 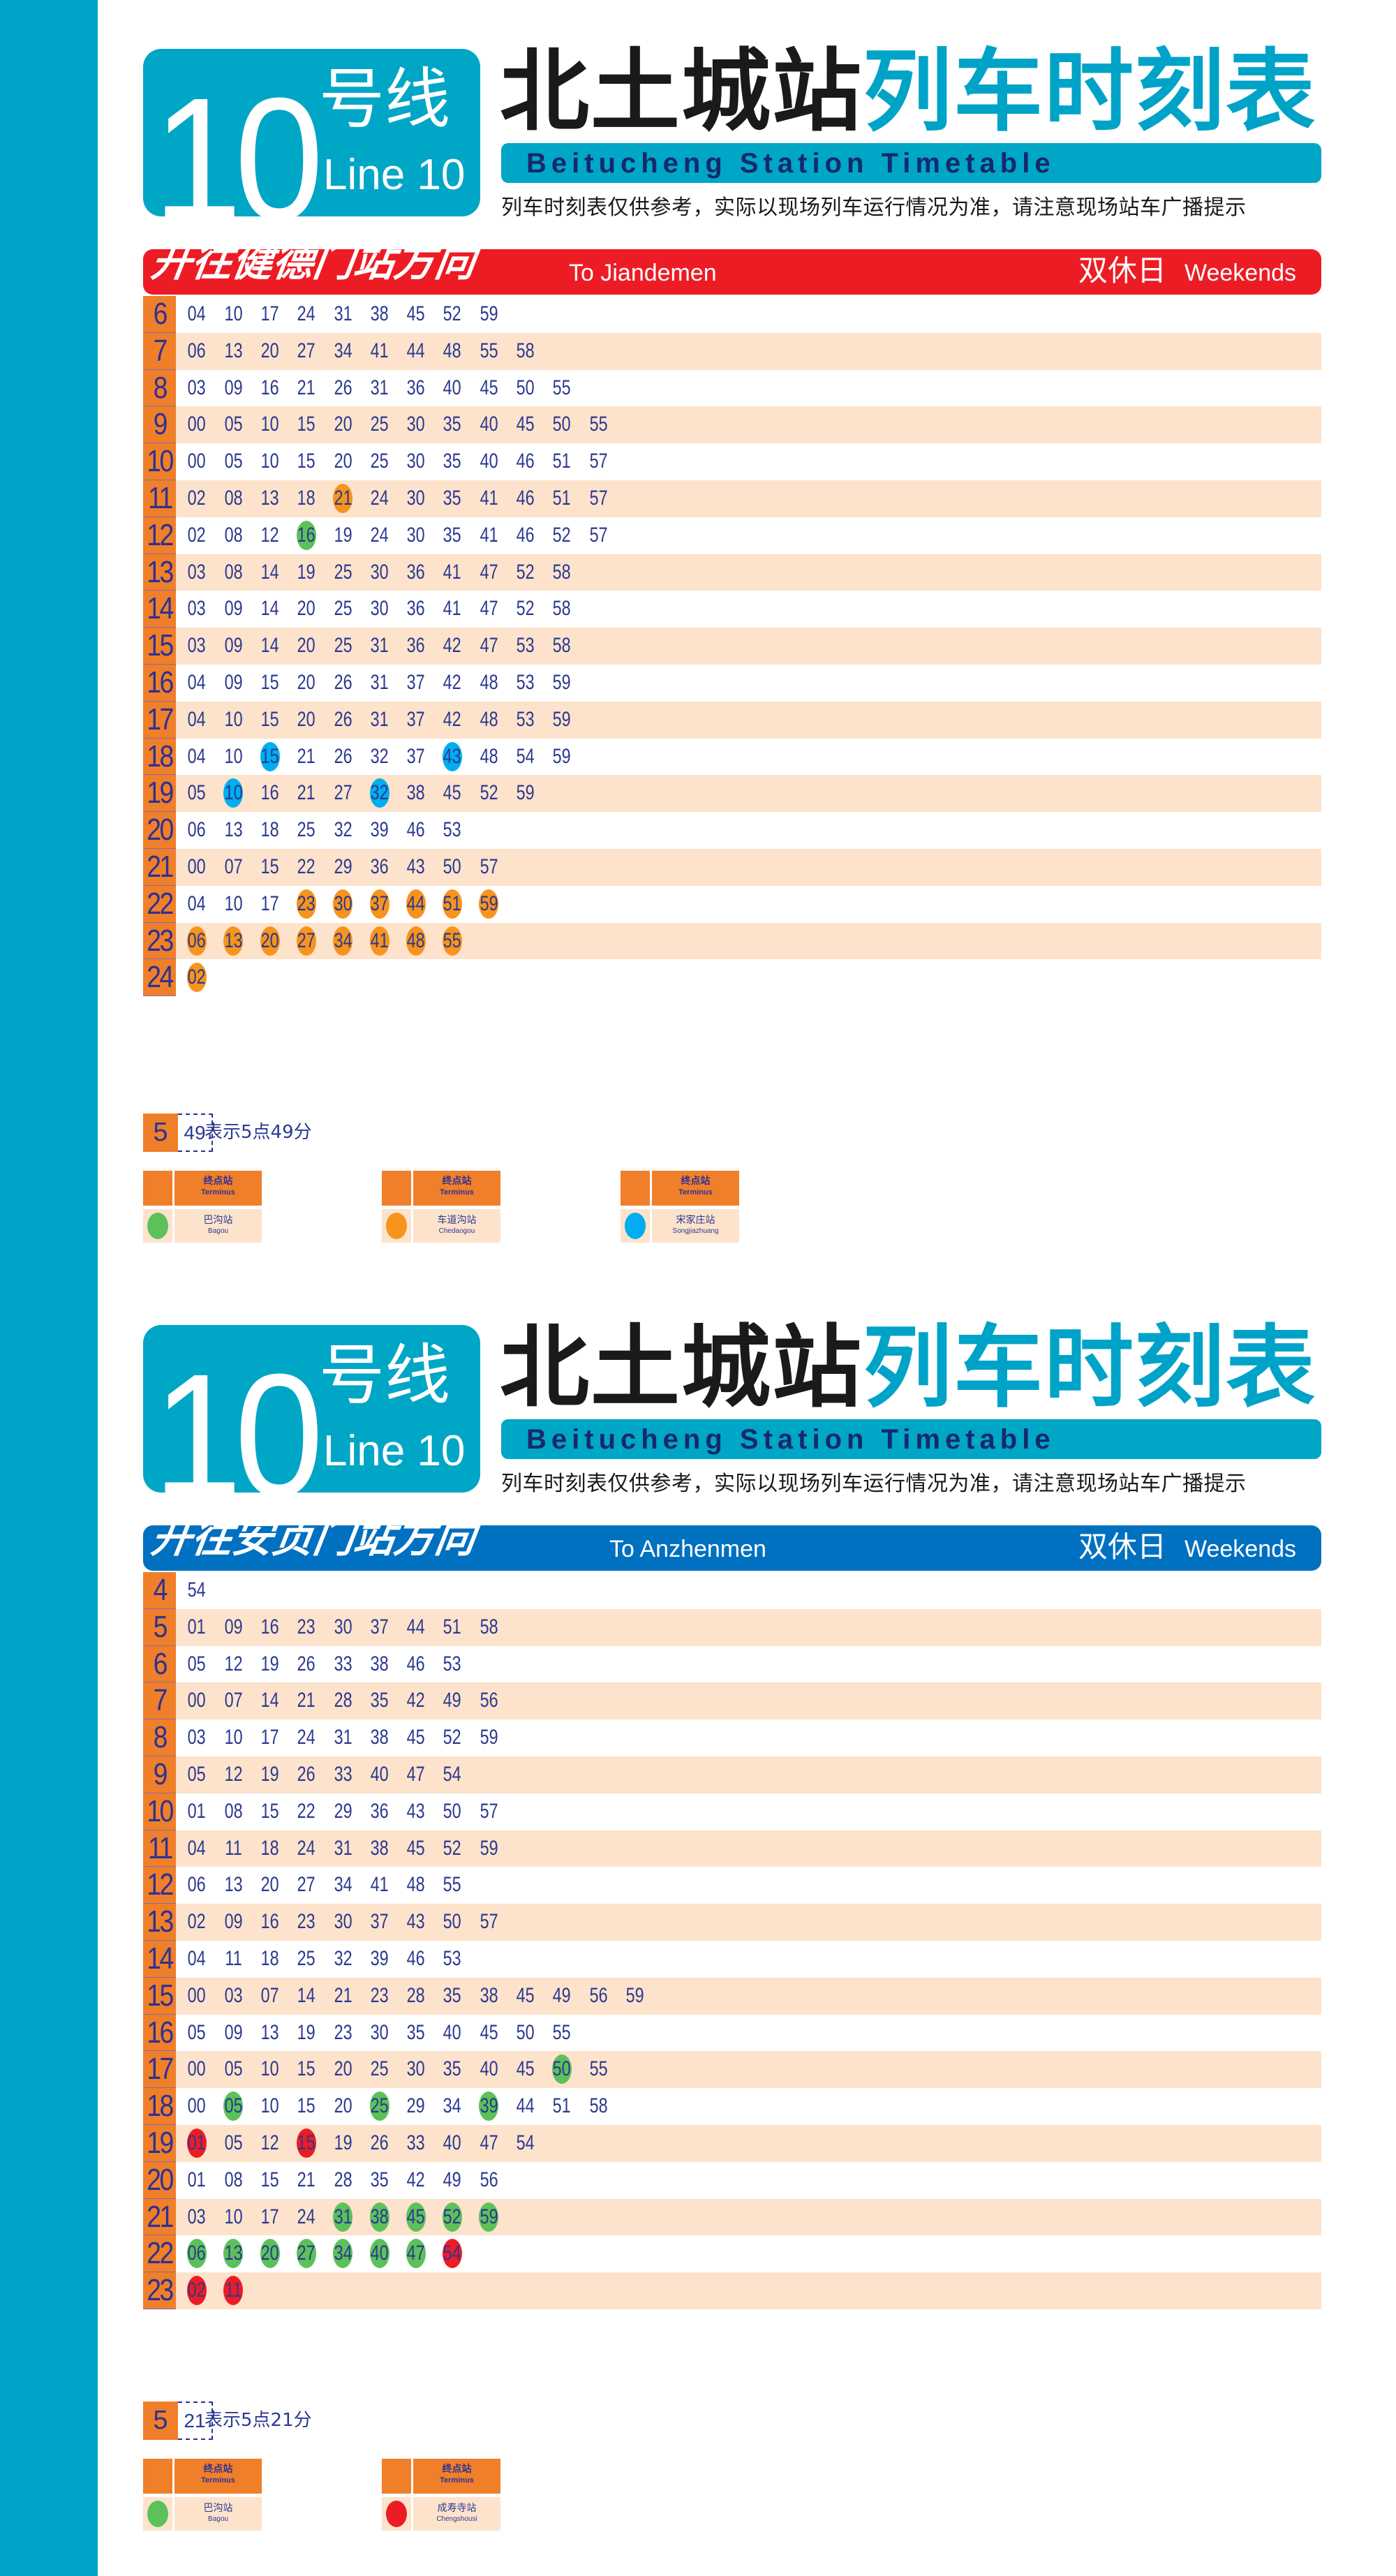 I want to click on departure-minute: 58, so click(x=489, y=1627).